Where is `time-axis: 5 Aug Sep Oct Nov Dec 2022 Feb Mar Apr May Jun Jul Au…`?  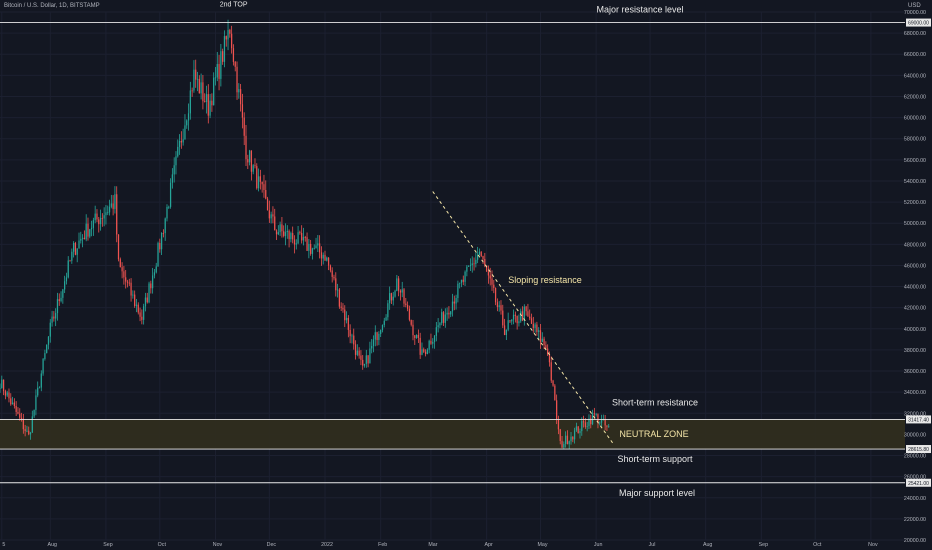
time-axis: 5 Aug Sep Oct Nov Dec 2022 Feb Mar Apr May Jun Jul Au… is located at coordinates (440, 545).